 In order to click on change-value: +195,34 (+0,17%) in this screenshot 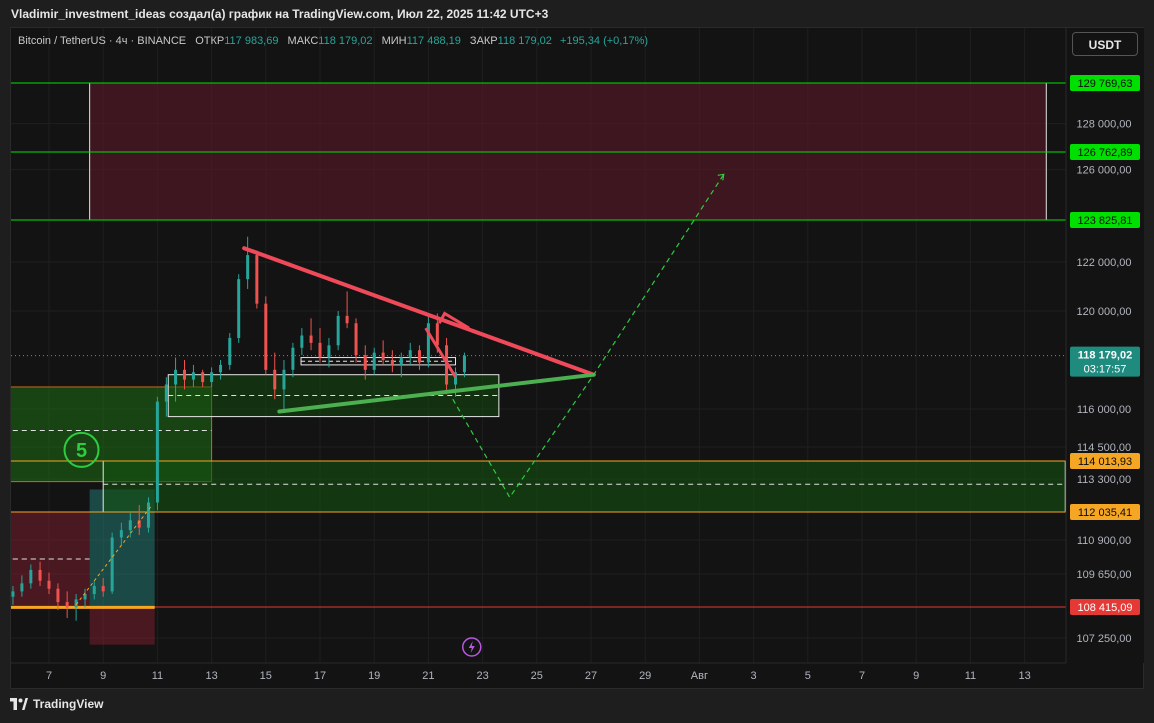, I will do `click(604, 41)`.